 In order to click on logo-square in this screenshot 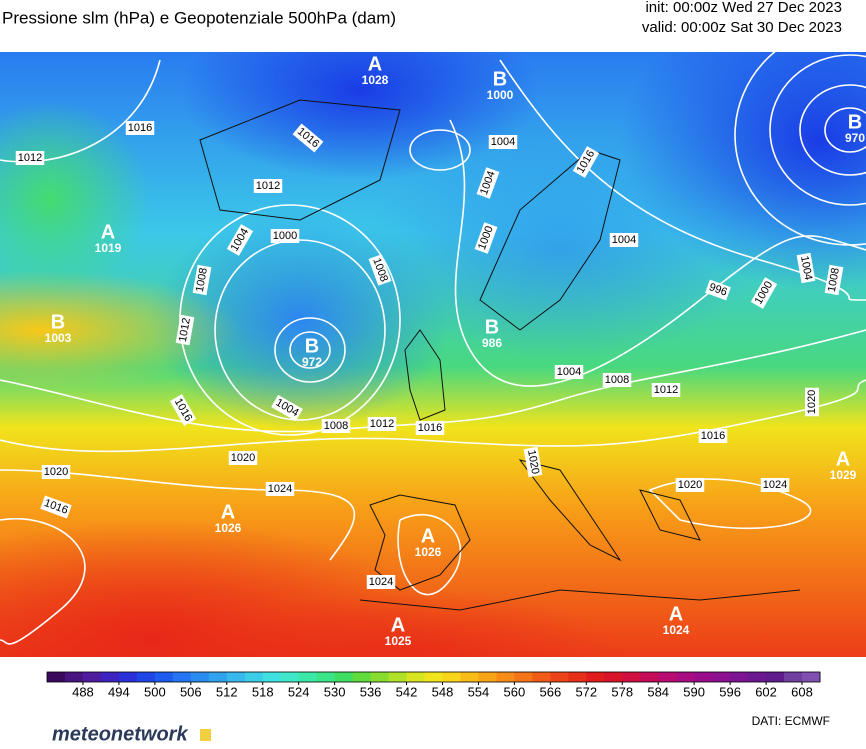, I will do `click(205, 735)`.